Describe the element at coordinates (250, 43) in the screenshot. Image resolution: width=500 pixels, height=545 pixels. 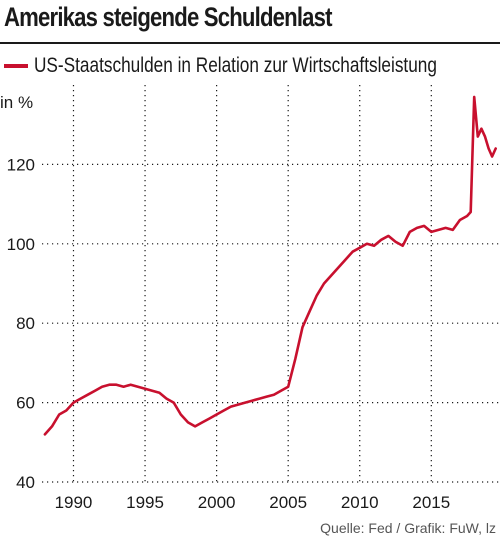
I see `title-divider` at that location.